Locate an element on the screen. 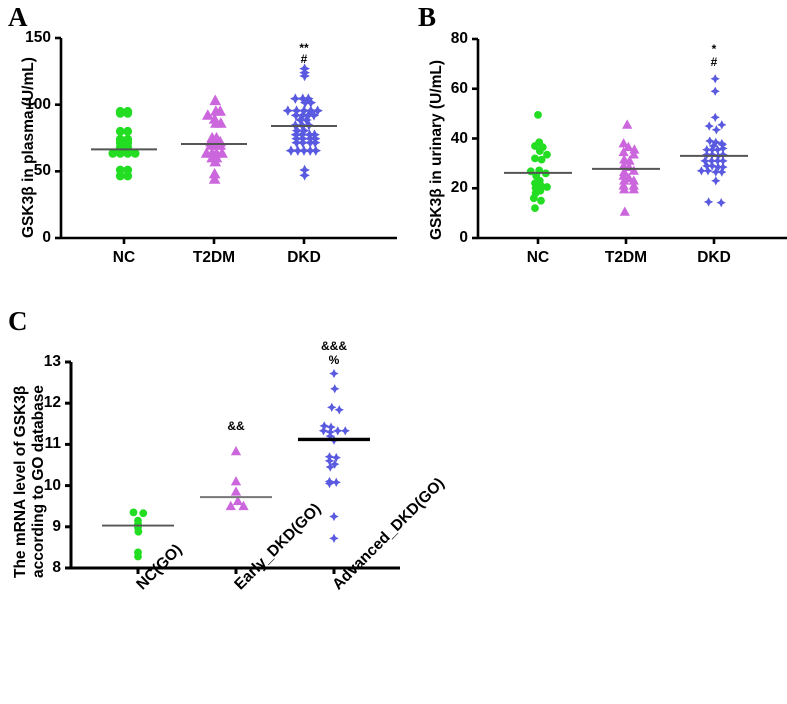  significance-marker: % is located at coordinates (334, 360).